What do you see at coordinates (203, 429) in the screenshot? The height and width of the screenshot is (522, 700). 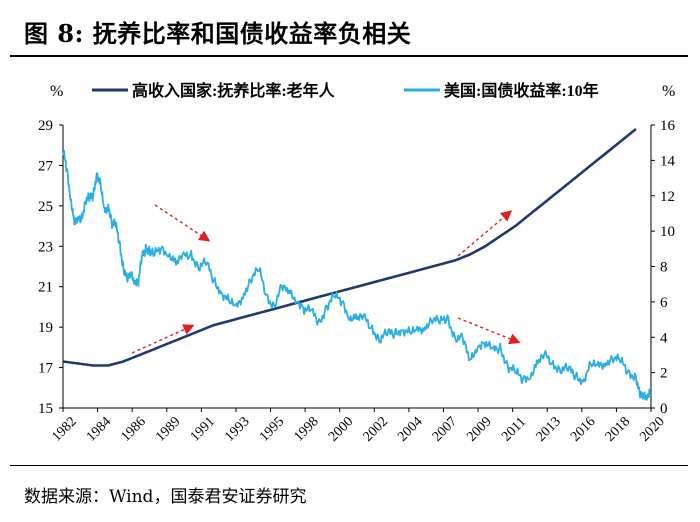 I see `x-tick-label: 1991` at bounding box center [203, 429].